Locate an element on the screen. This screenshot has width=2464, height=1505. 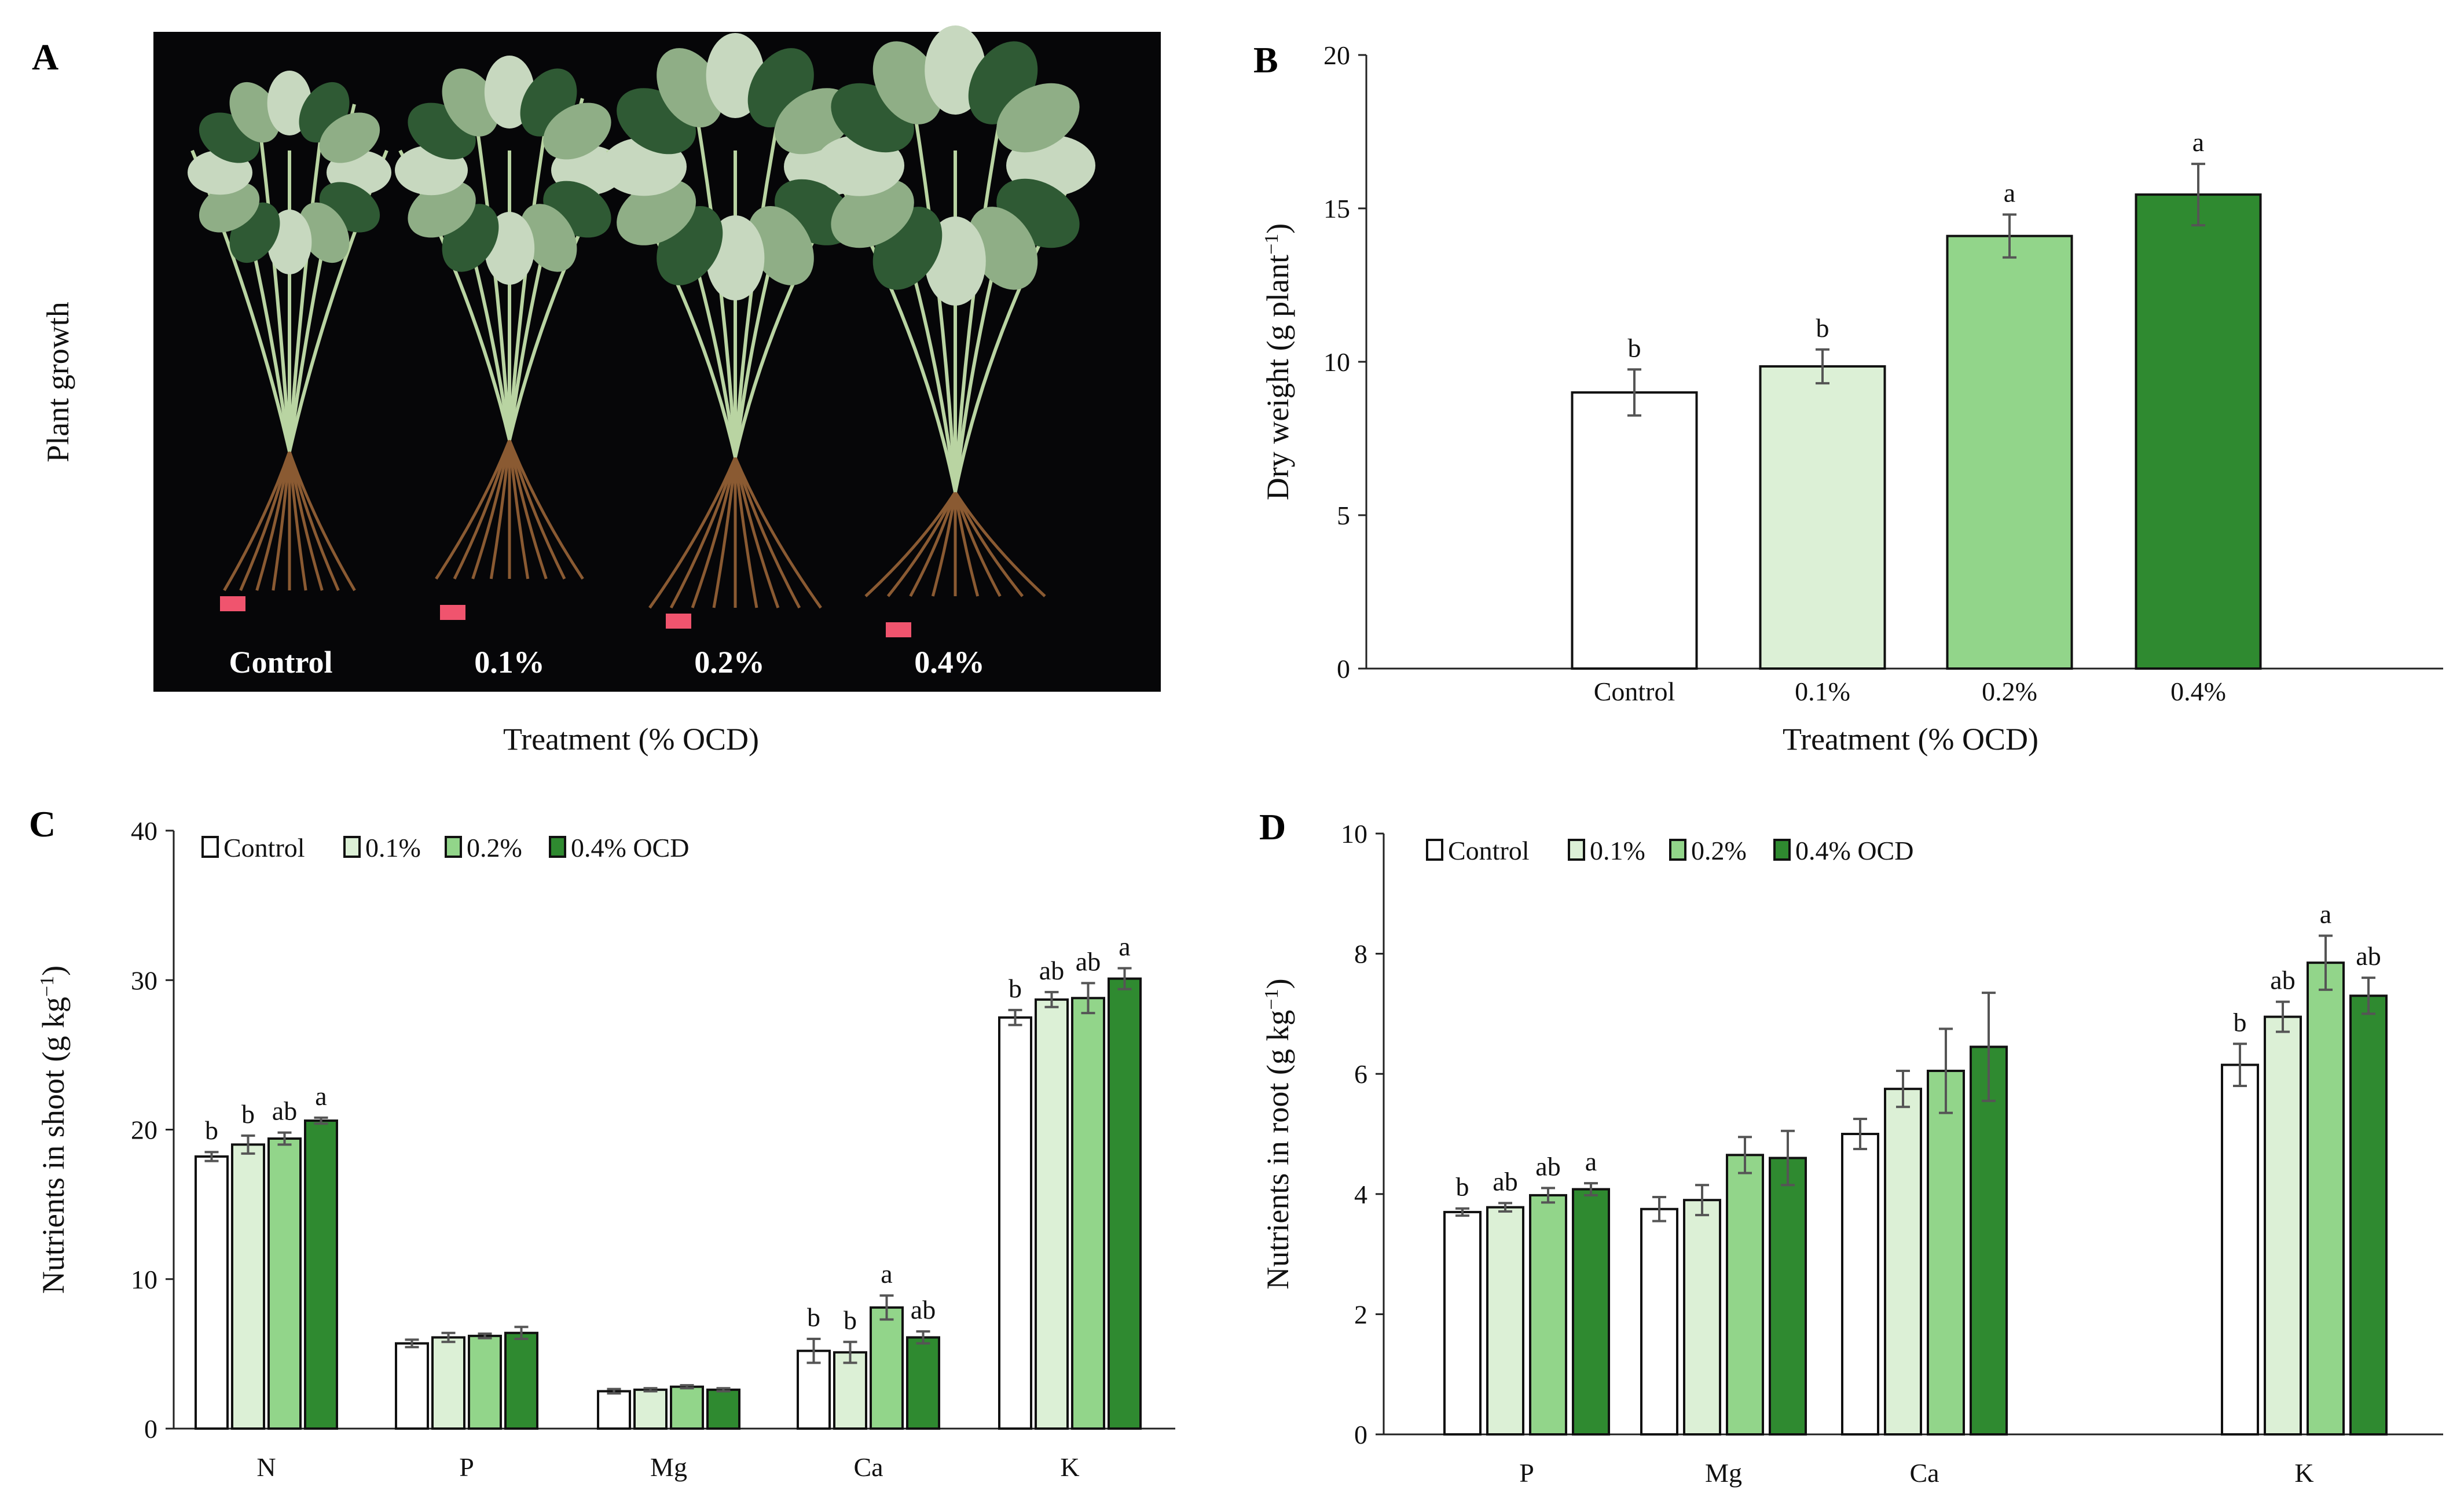
y-axis-title: Nutrients in root (g kg−1) is located at coordinates (1277, 1133).